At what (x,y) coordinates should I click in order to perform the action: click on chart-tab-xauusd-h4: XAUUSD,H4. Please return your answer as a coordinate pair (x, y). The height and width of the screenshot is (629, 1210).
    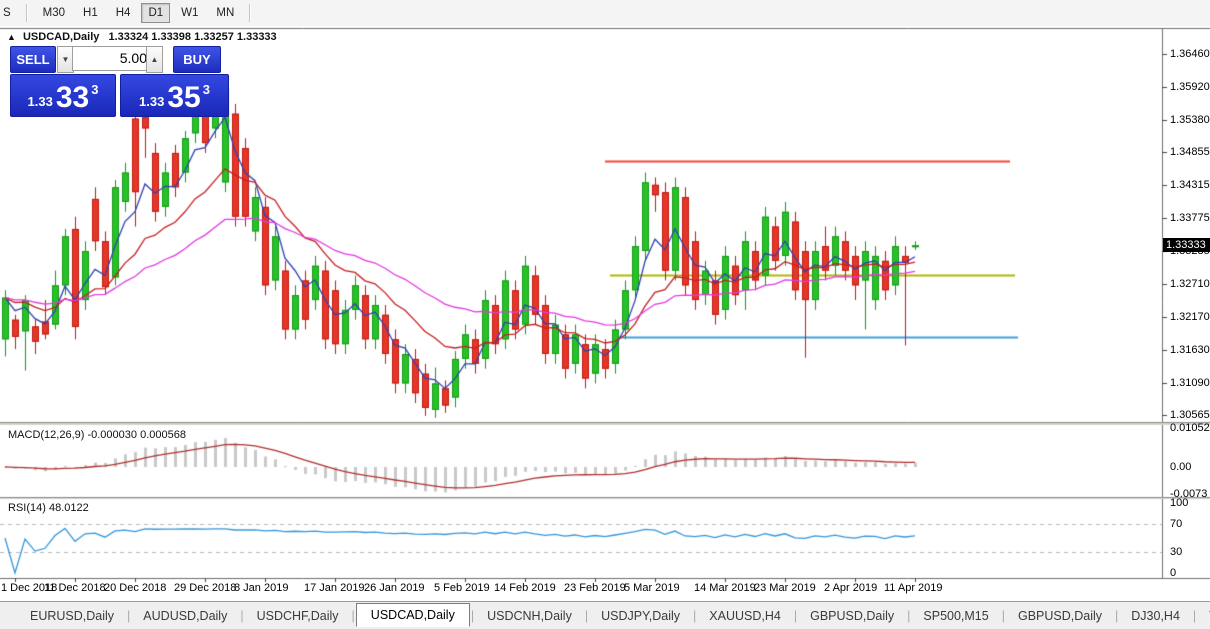
    Looking at the image, I should click on (745, 615).